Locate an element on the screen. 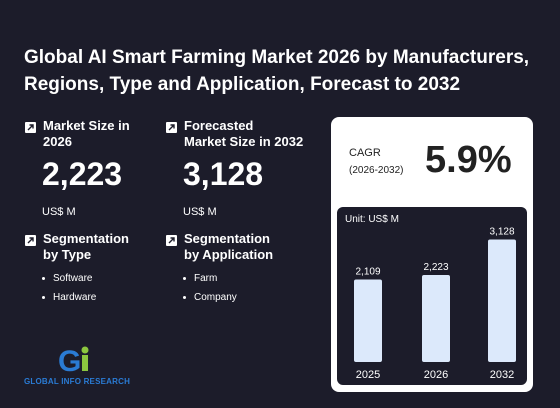 The width and height of the screenshot is (560, 408). cagr-period: (2026-2032) is located at coordinates (376, 170).